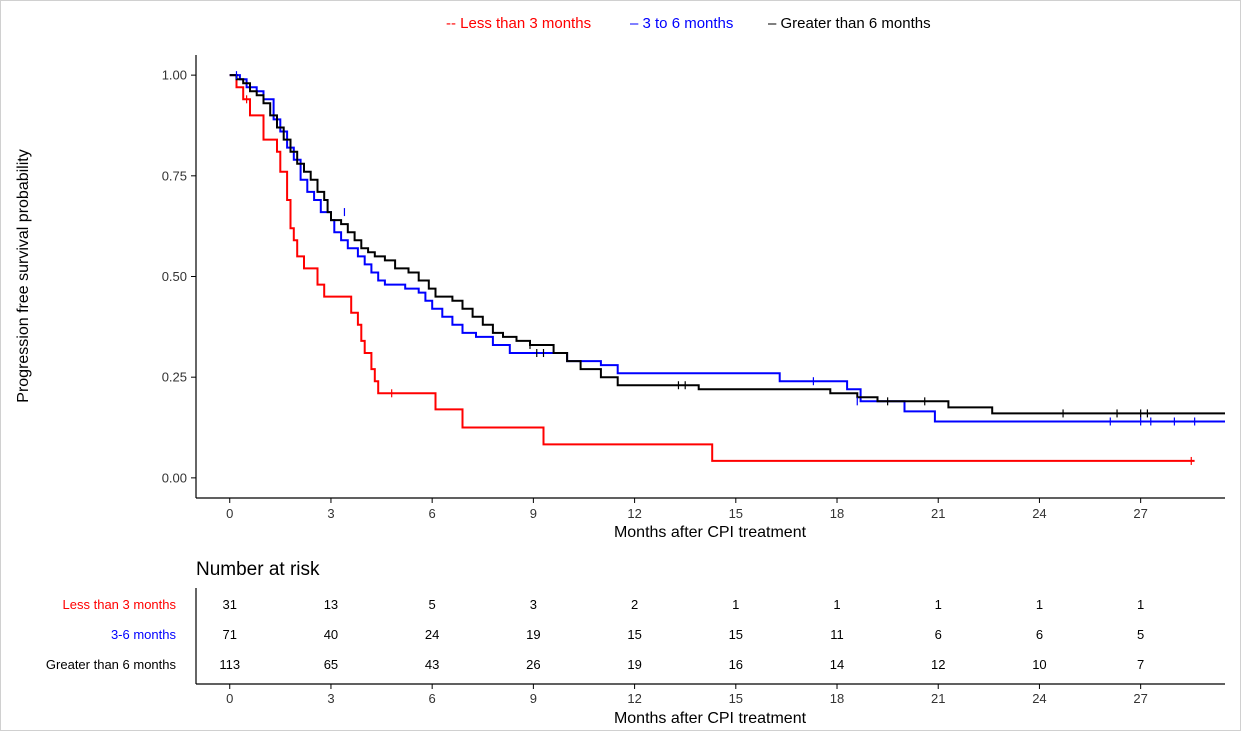 This screenshot has height=731, width=1241. I want to click on x-tick-label: 9, so click(533, 513).